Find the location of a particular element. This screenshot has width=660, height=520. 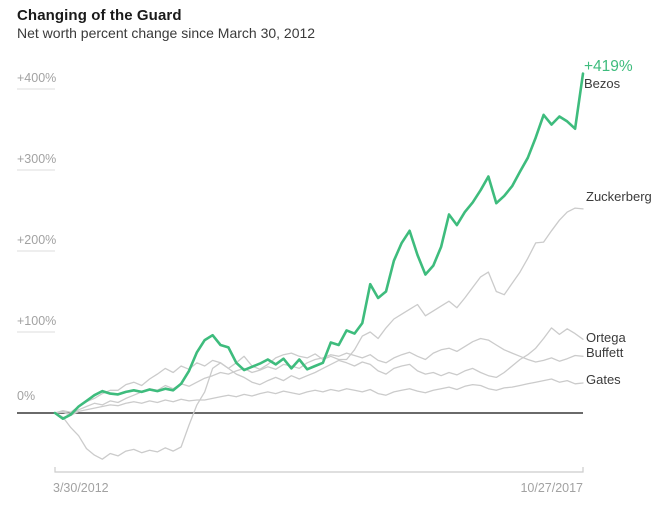

line-label-bezos: Bezos is located at coordinates (602, 83).